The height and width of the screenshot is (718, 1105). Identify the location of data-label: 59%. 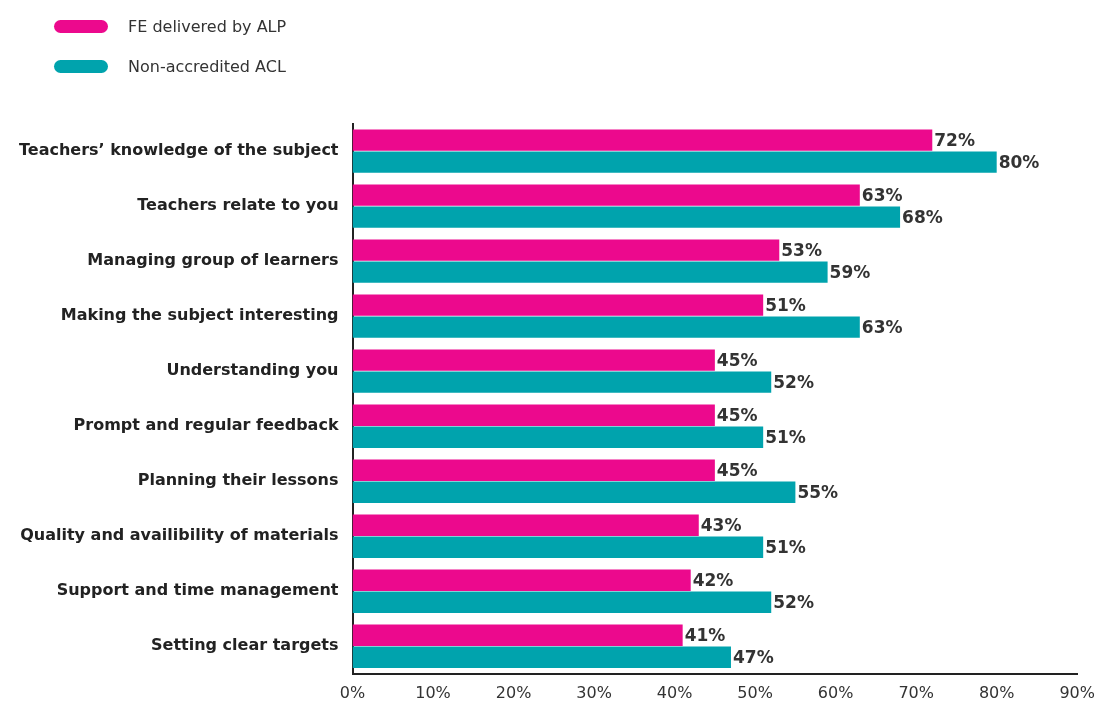
(850, 271).